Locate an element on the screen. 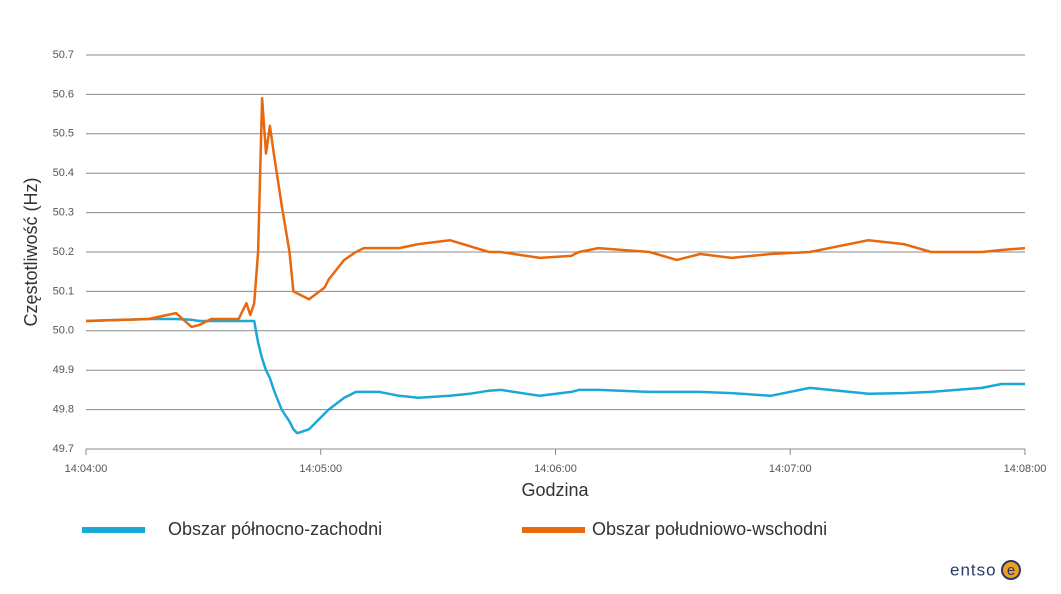 The image size is (1061, 594). logo-mark: e is located at coordinates (1011, 570).